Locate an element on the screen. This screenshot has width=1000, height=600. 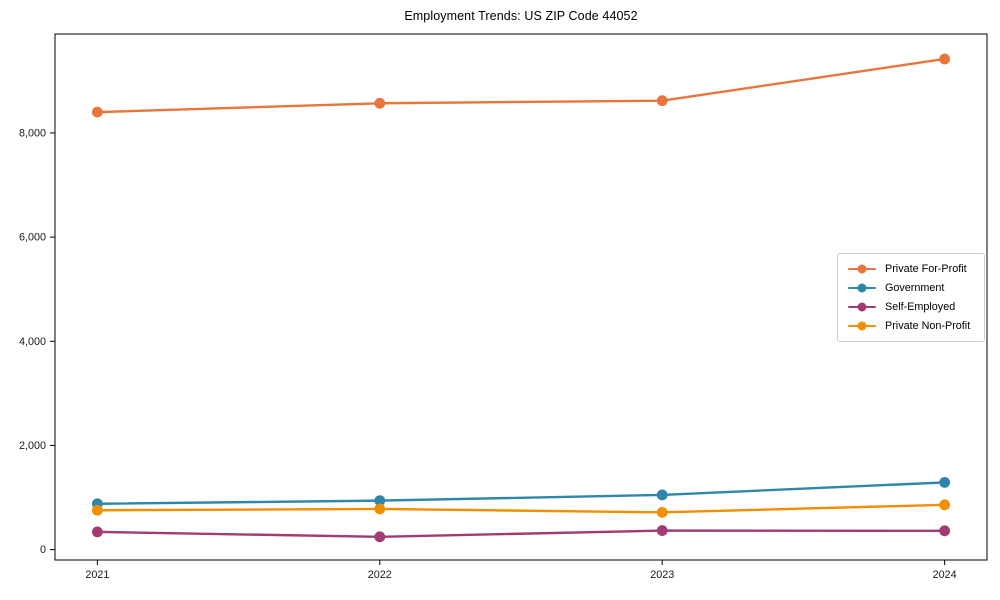
x-tick-label: 2022 is located at coordinates (380, 575).